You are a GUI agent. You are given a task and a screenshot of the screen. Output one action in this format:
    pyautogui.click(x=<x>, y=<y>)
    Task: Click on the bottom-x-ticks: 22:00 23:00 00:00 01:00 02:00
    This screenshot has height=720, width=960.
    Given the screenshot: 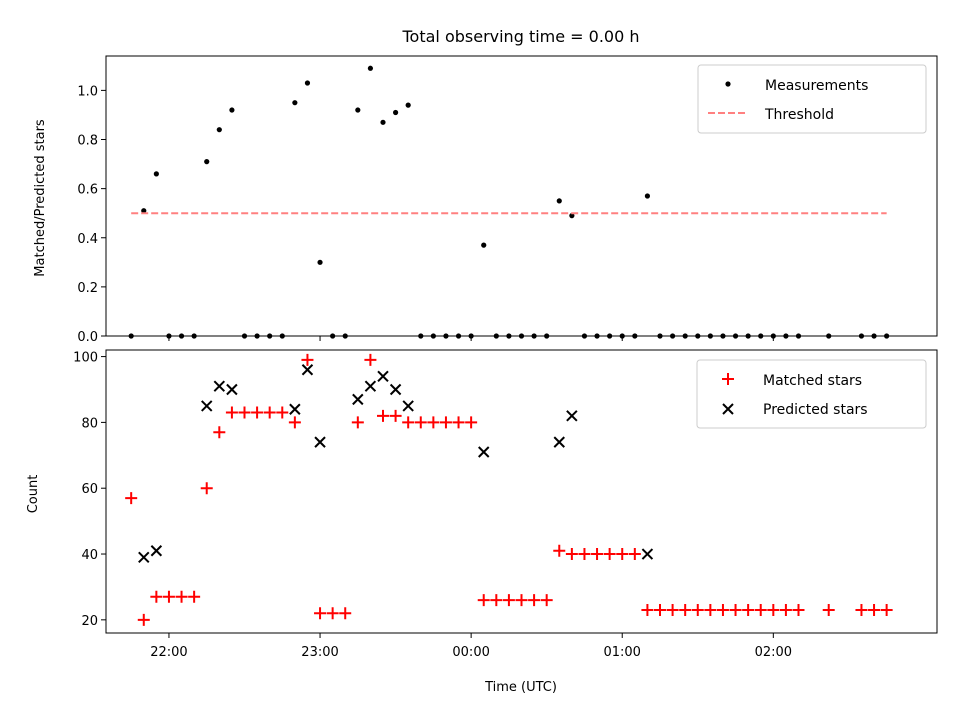 What is the action you would take?
    pyautogui.click(x=471, y=646)
    